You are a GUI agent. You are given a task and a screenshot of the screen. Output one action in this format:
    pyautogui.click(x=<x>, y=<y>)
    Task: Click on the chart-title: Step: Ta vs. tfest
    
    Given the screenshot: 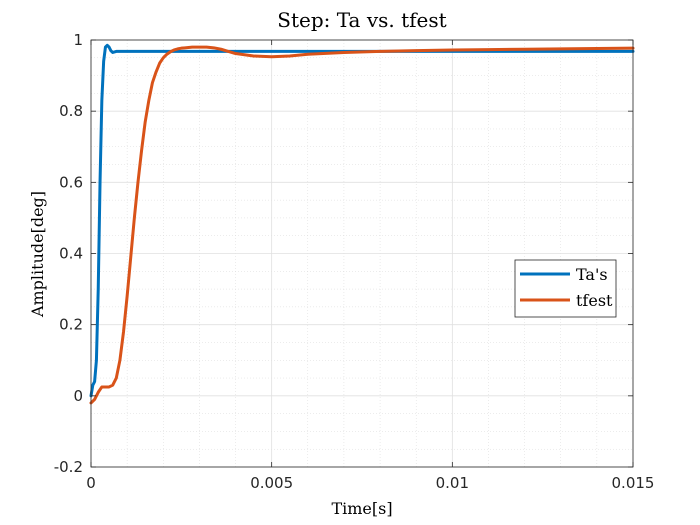 What is the action you would take?
    pyautogui.click(x=361, y=20)
    